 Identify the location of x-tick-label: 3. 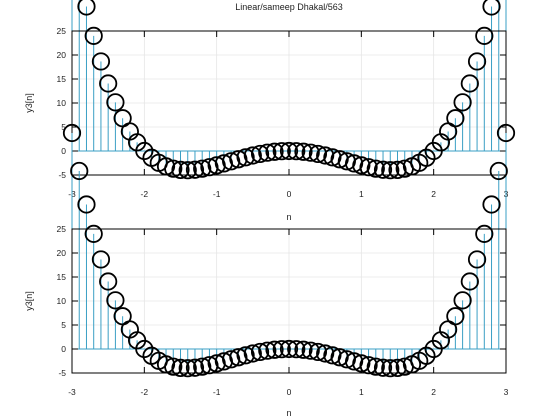
(506, 392).